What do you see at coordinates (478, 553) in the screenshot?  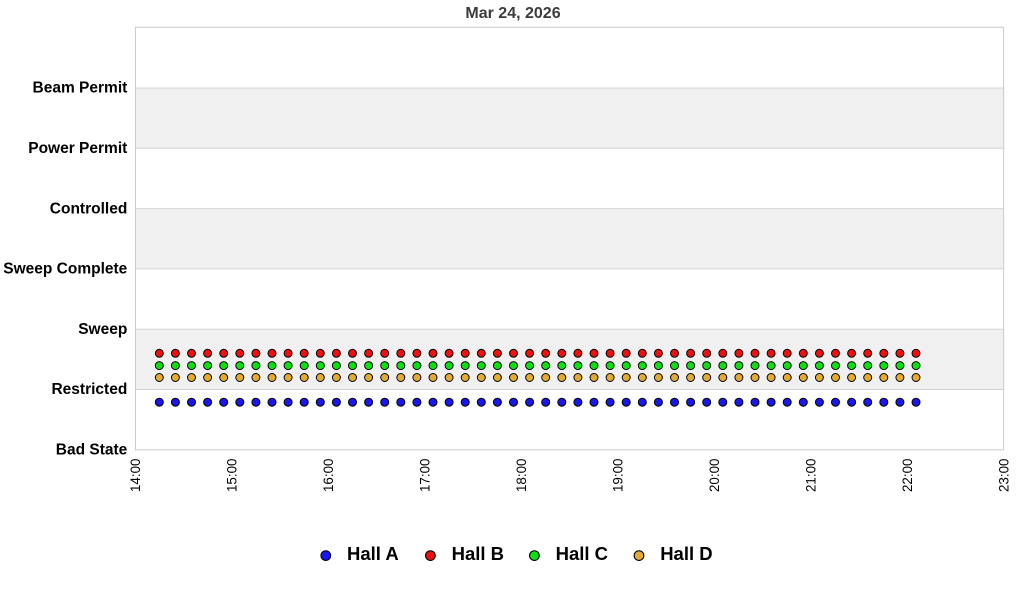 I see `svg-text: Hall B` at bounding box center [478, 553].